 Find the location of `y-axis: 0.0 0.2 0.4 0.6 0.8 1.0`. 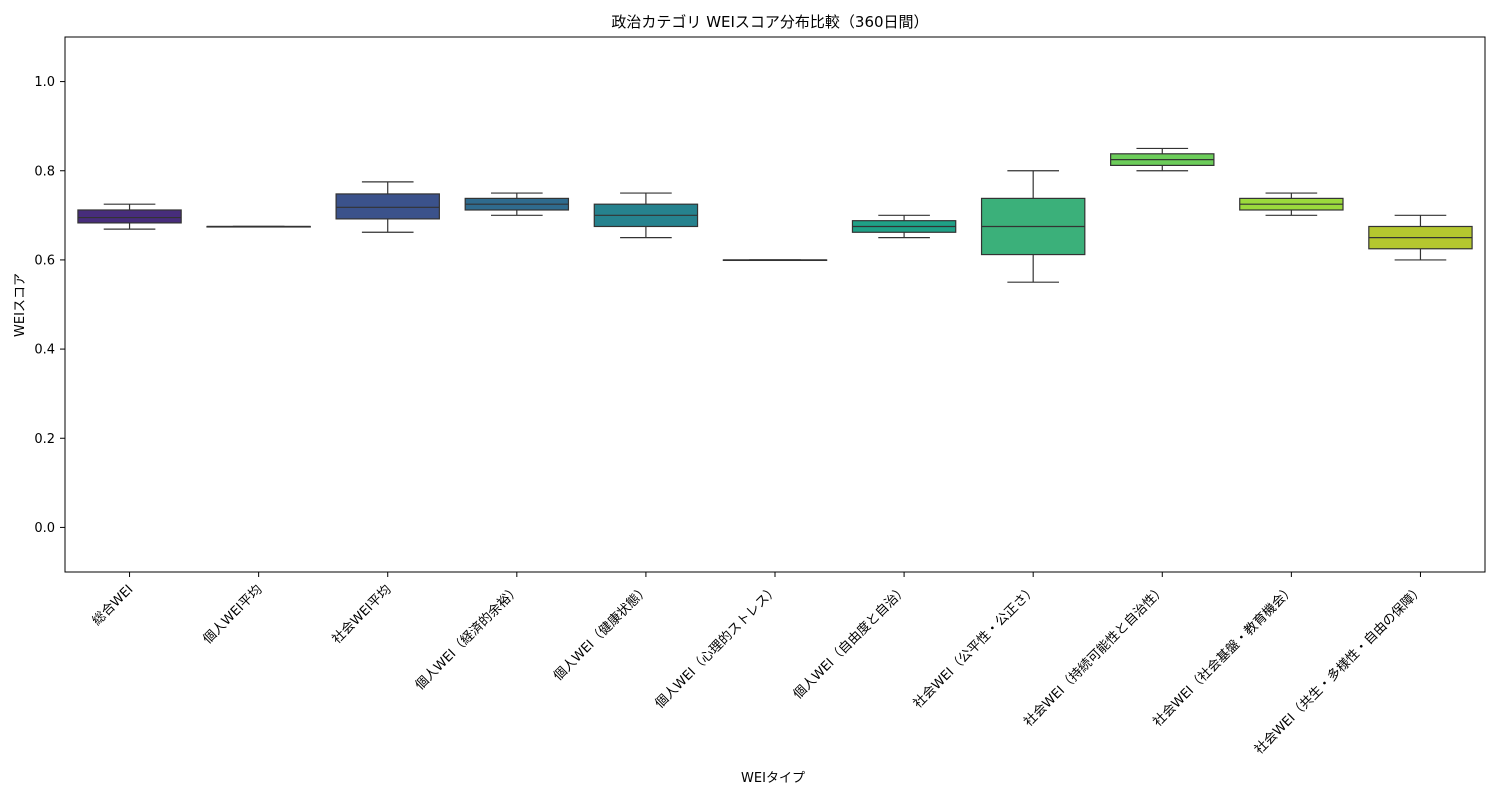

y-axis: 0.0 0.2 0.4 0.6 0.8 1.0 is located at coordinates (49, 305).